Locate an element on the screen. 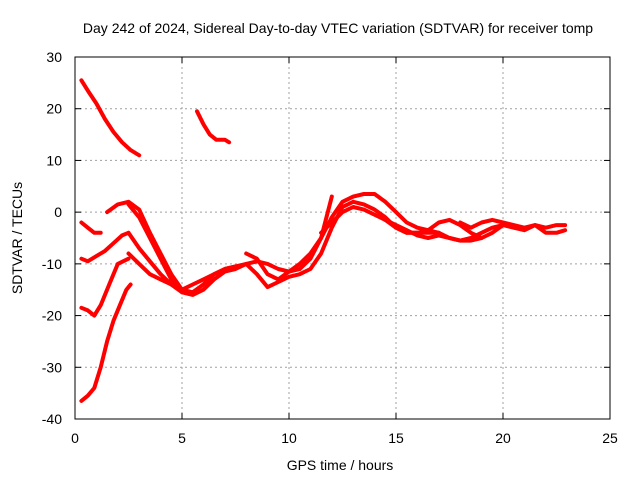 The image size is (640, 480). y-tick-label: 20 is located at coordinates (54, 109).